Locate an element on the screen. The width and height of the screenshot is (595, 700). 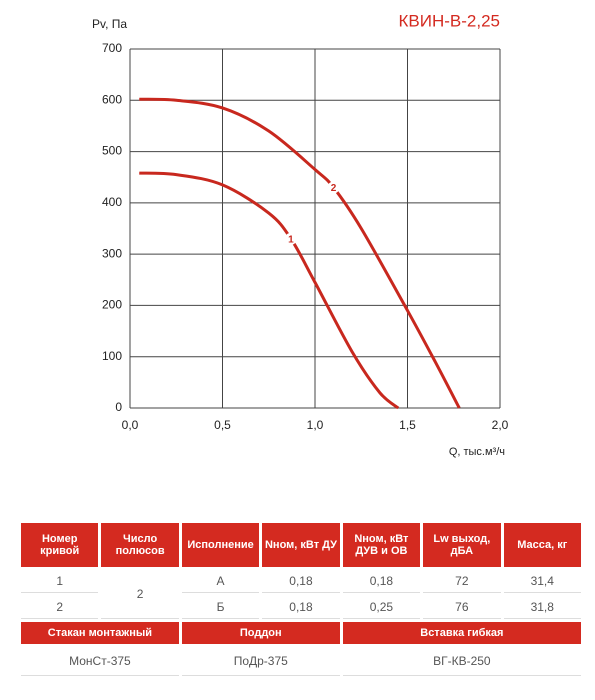
header-cell: Стакан монтажный is located at coordinates (100, 633).